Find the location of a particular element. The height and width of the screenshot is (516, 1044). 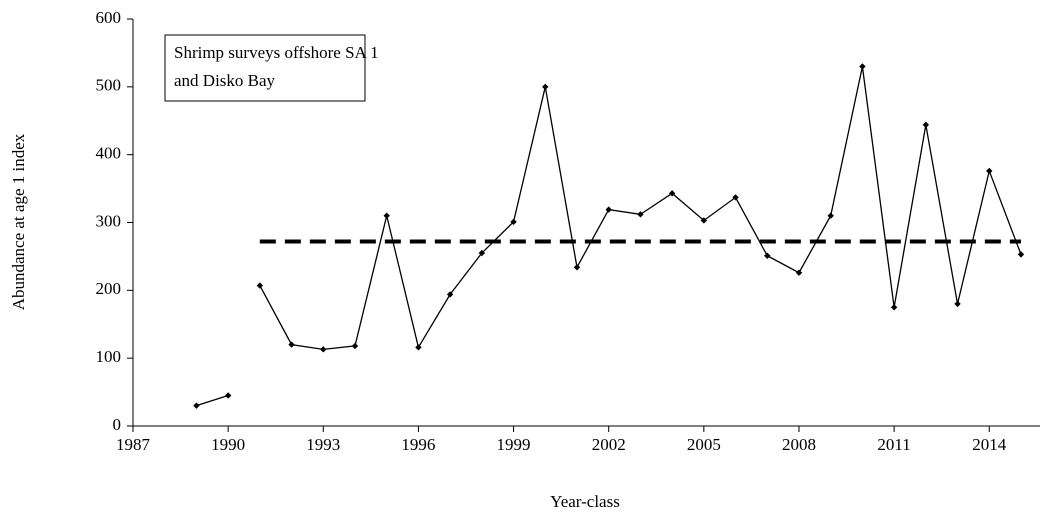

x-tick-label: 1990 is located at coordinates (228, 444).